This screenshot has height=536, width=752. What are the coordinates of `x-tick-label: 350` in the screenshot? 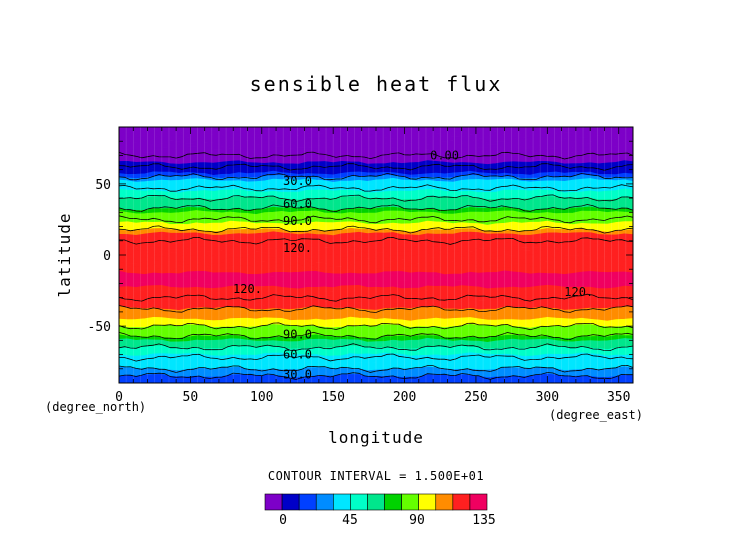 It's located at (618, 397).